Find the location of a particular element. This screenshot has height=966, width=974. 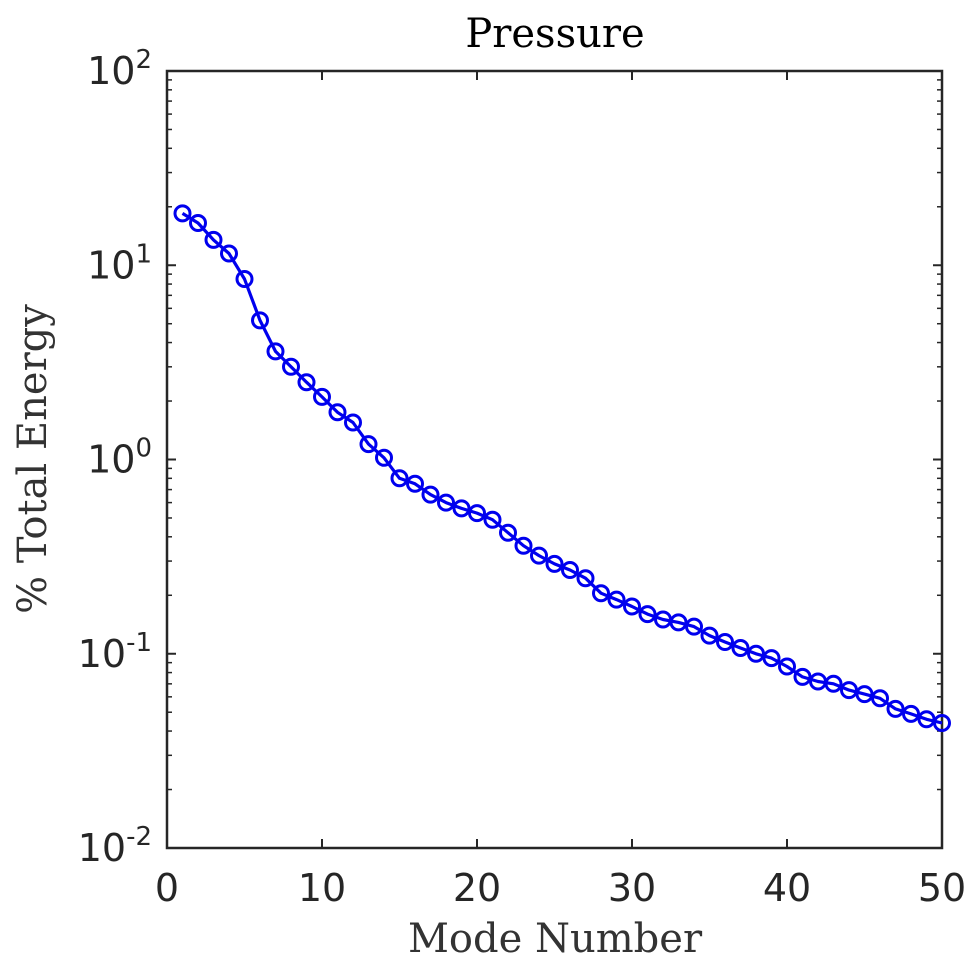

y-tick-label: 10⁻² is located at coordinates (115, 846).